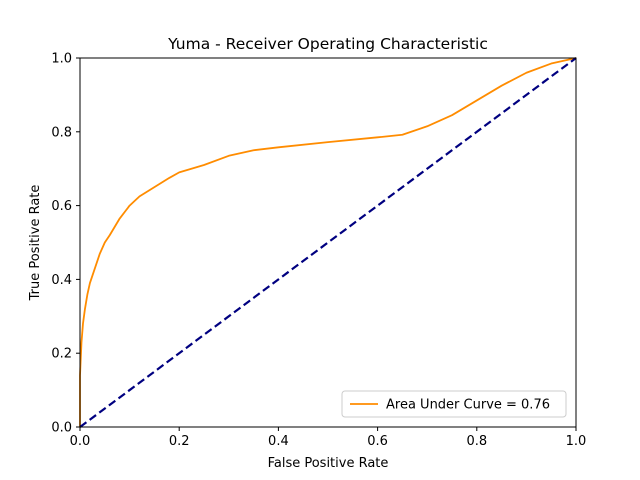 The image size is (640, 480). I want to click on x-tick-label: 1.0, so click(576, 441).